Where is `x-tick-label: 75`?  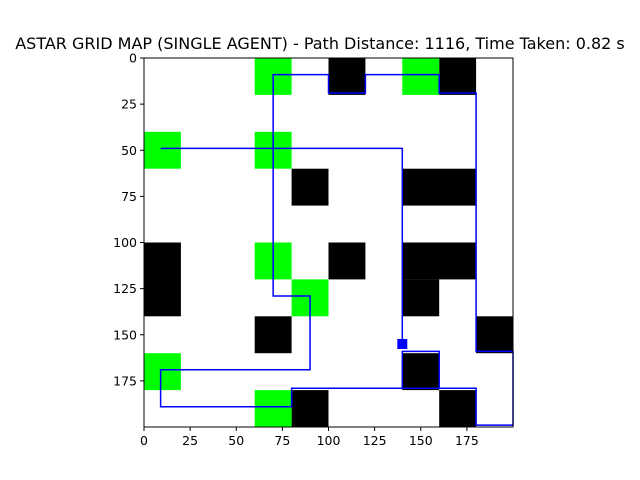 x-tick-label: 75 is located at coordinates (282, 440).